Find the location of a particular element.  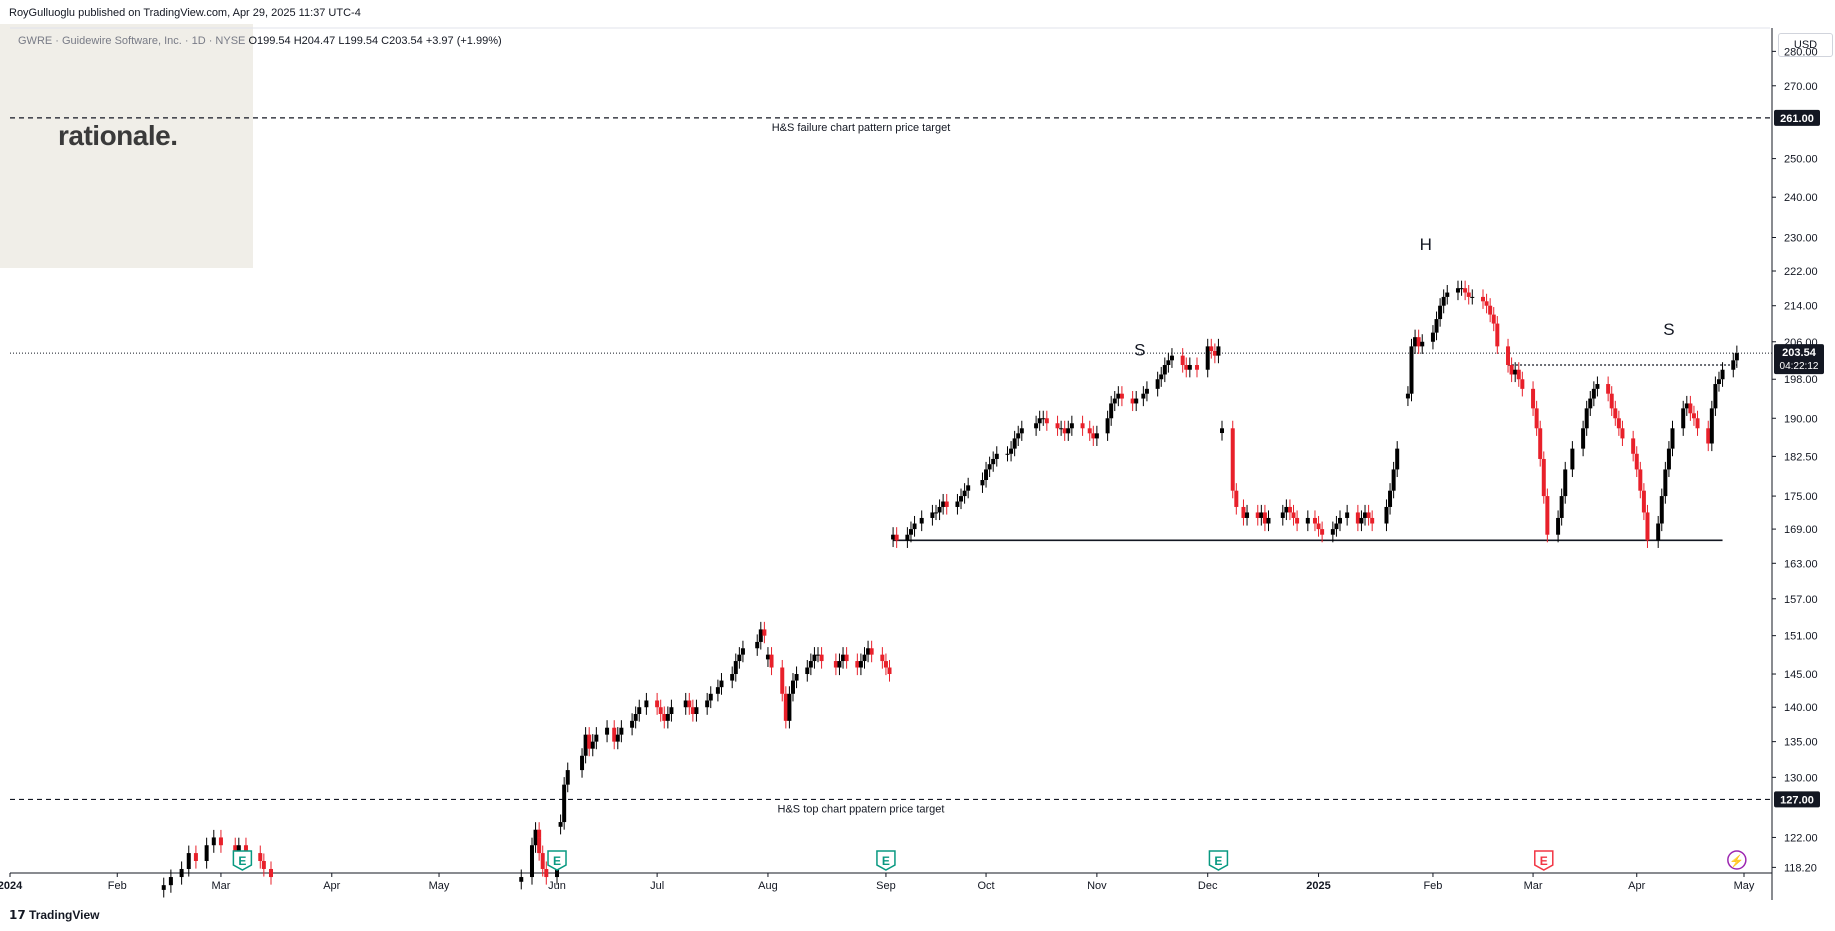

time-tick-label: Sep is located at coordinates (886, 886).